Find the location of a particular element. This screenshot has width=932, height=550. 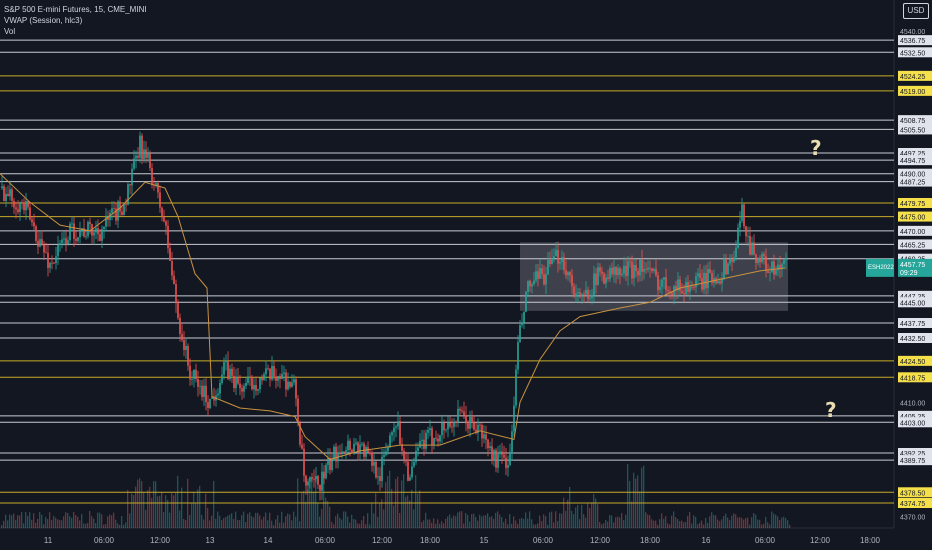

question-mark-annotation: ? is located at coordinates (816, 148).